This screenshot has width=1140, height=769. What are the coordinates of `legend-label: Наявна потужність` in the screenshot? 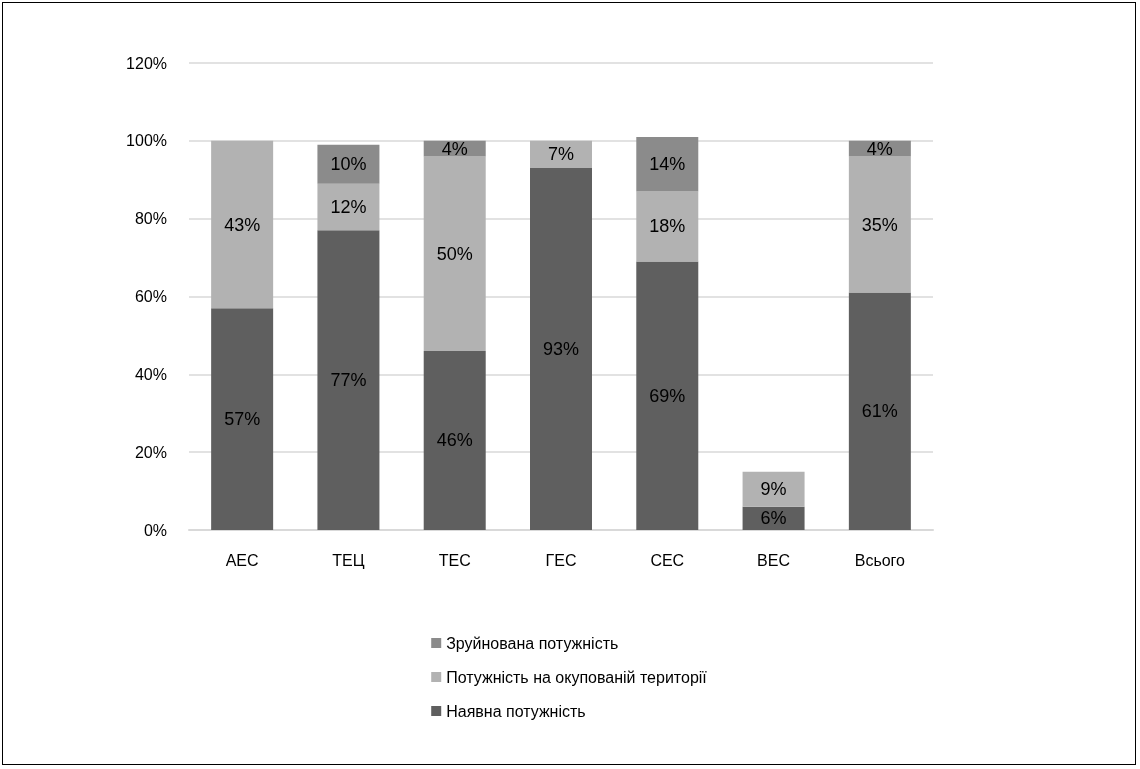 It's located at (516, 711).